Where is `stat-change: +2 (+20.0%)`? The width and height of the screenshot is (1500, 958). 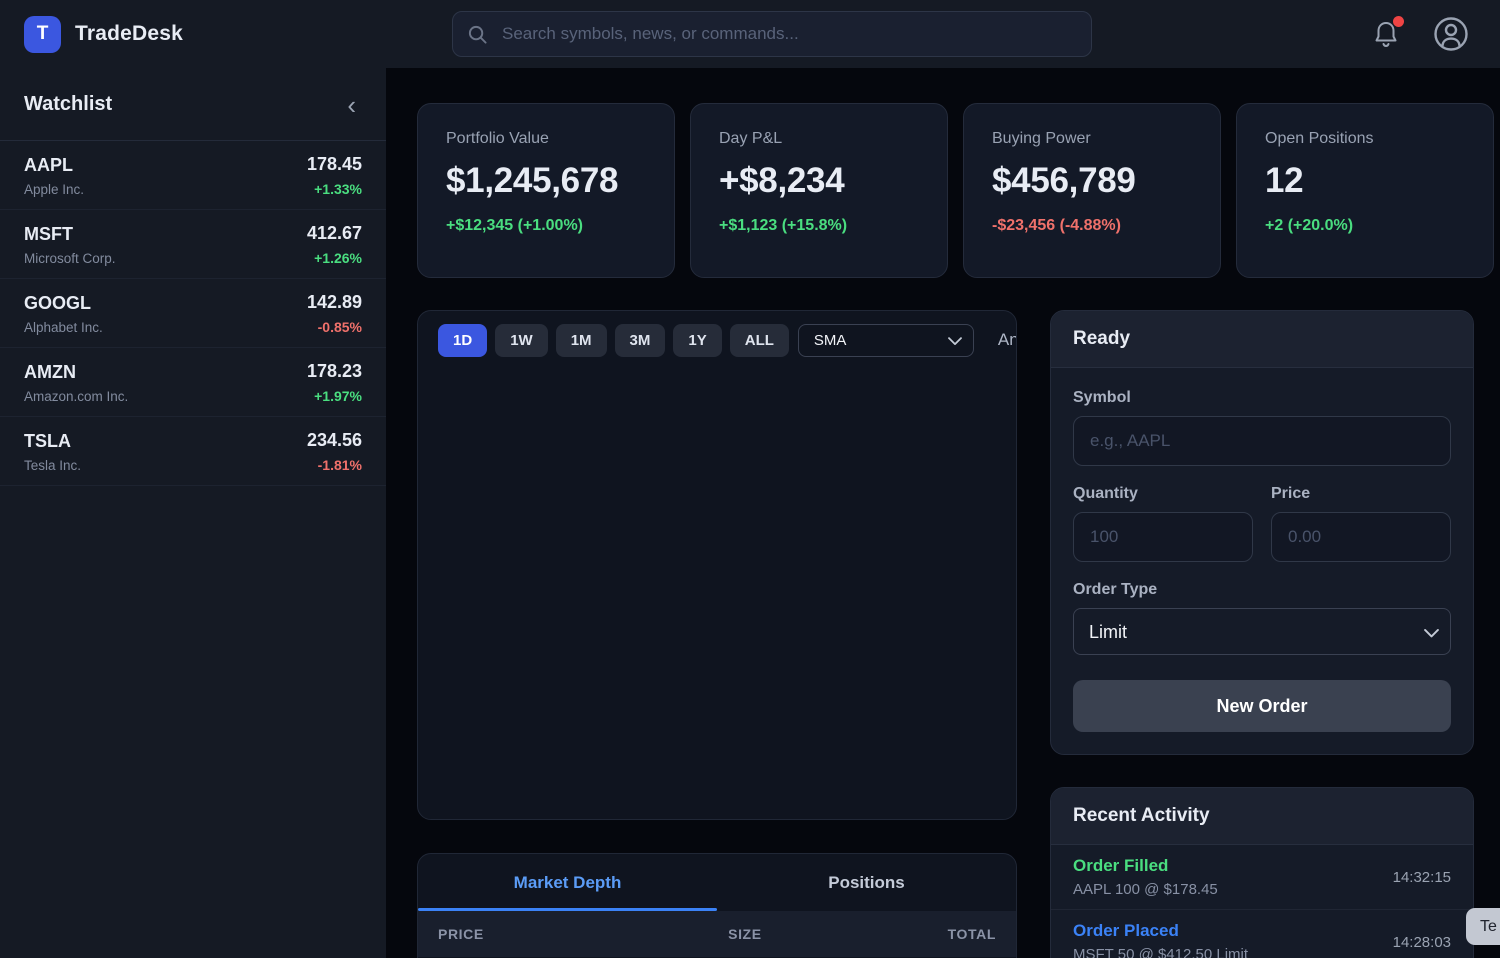
stat-change: +2 (+20.0%) is located at coordinates (1309, 225).